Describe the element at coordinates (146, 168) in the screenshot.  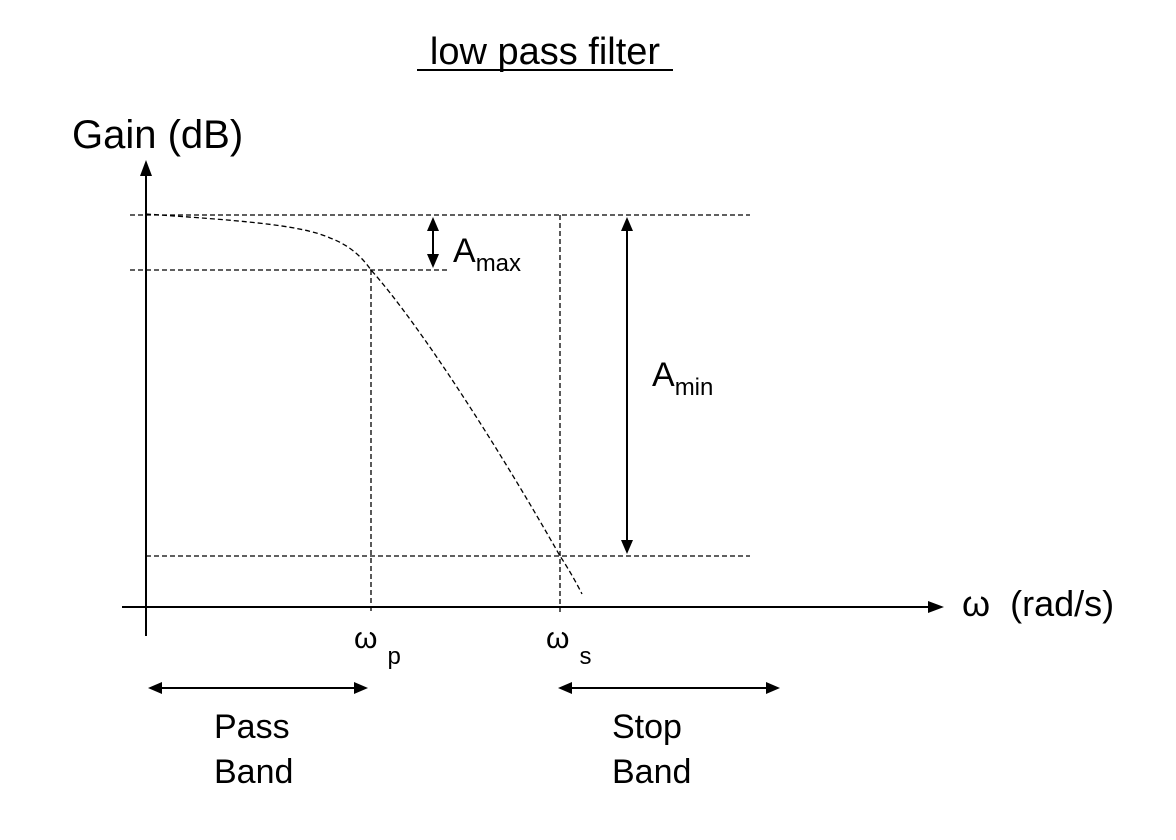
I see `y-axis-arrowhead` at that location.